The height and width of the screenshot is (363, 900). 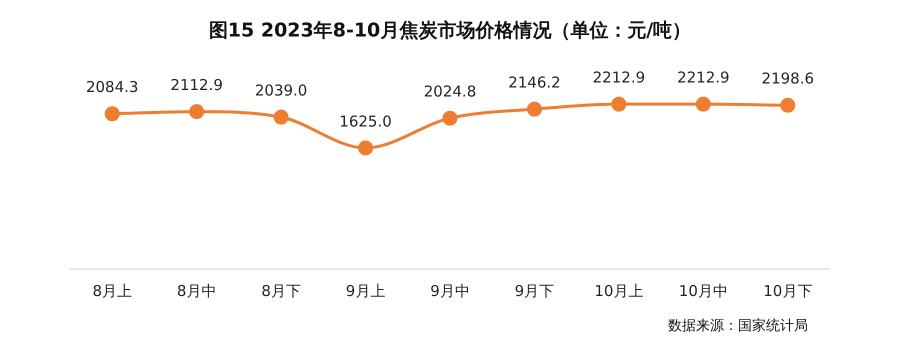 What do you see at coordinates (619, 291) in the screenshot?
I see `x-tick-label: 10月上` at bounding box center [619, 291].